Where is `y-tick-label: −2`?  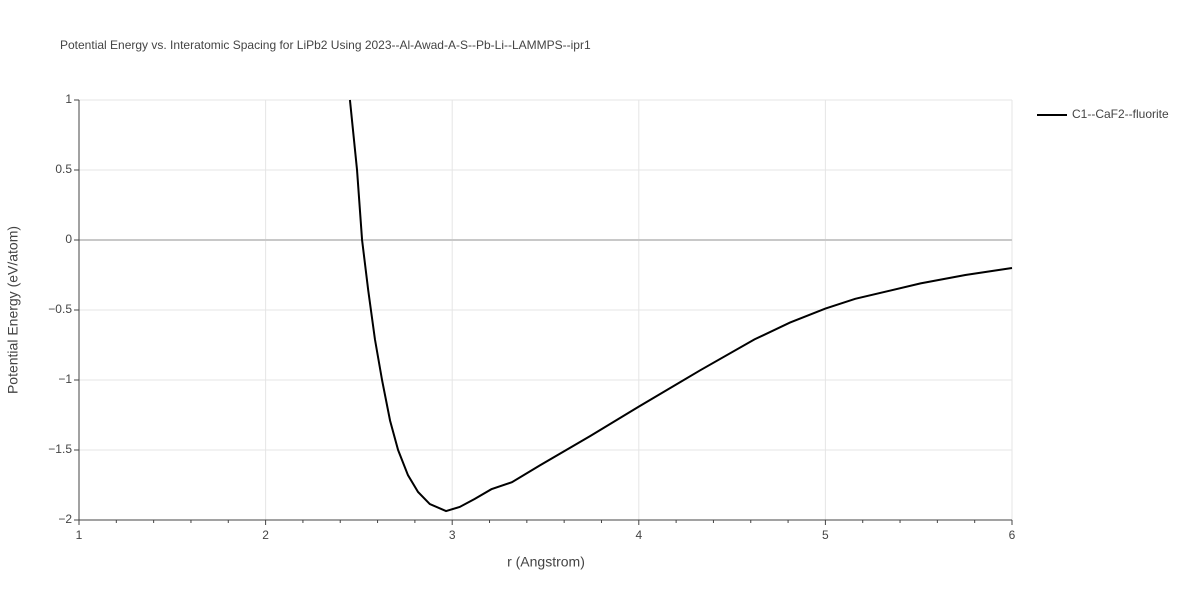
y-tick-label: −2 is located at coordinates (65, 519).